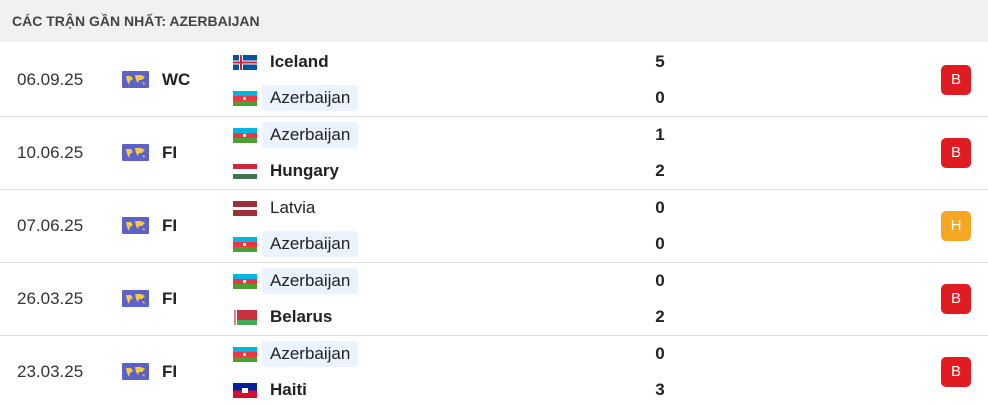 The height and width of the screenshot is (405, 988). What do you see at coordinates (50, 298) in the screenshot?
I see `match-date: 26.03.25` at bounding box center [50, 298].